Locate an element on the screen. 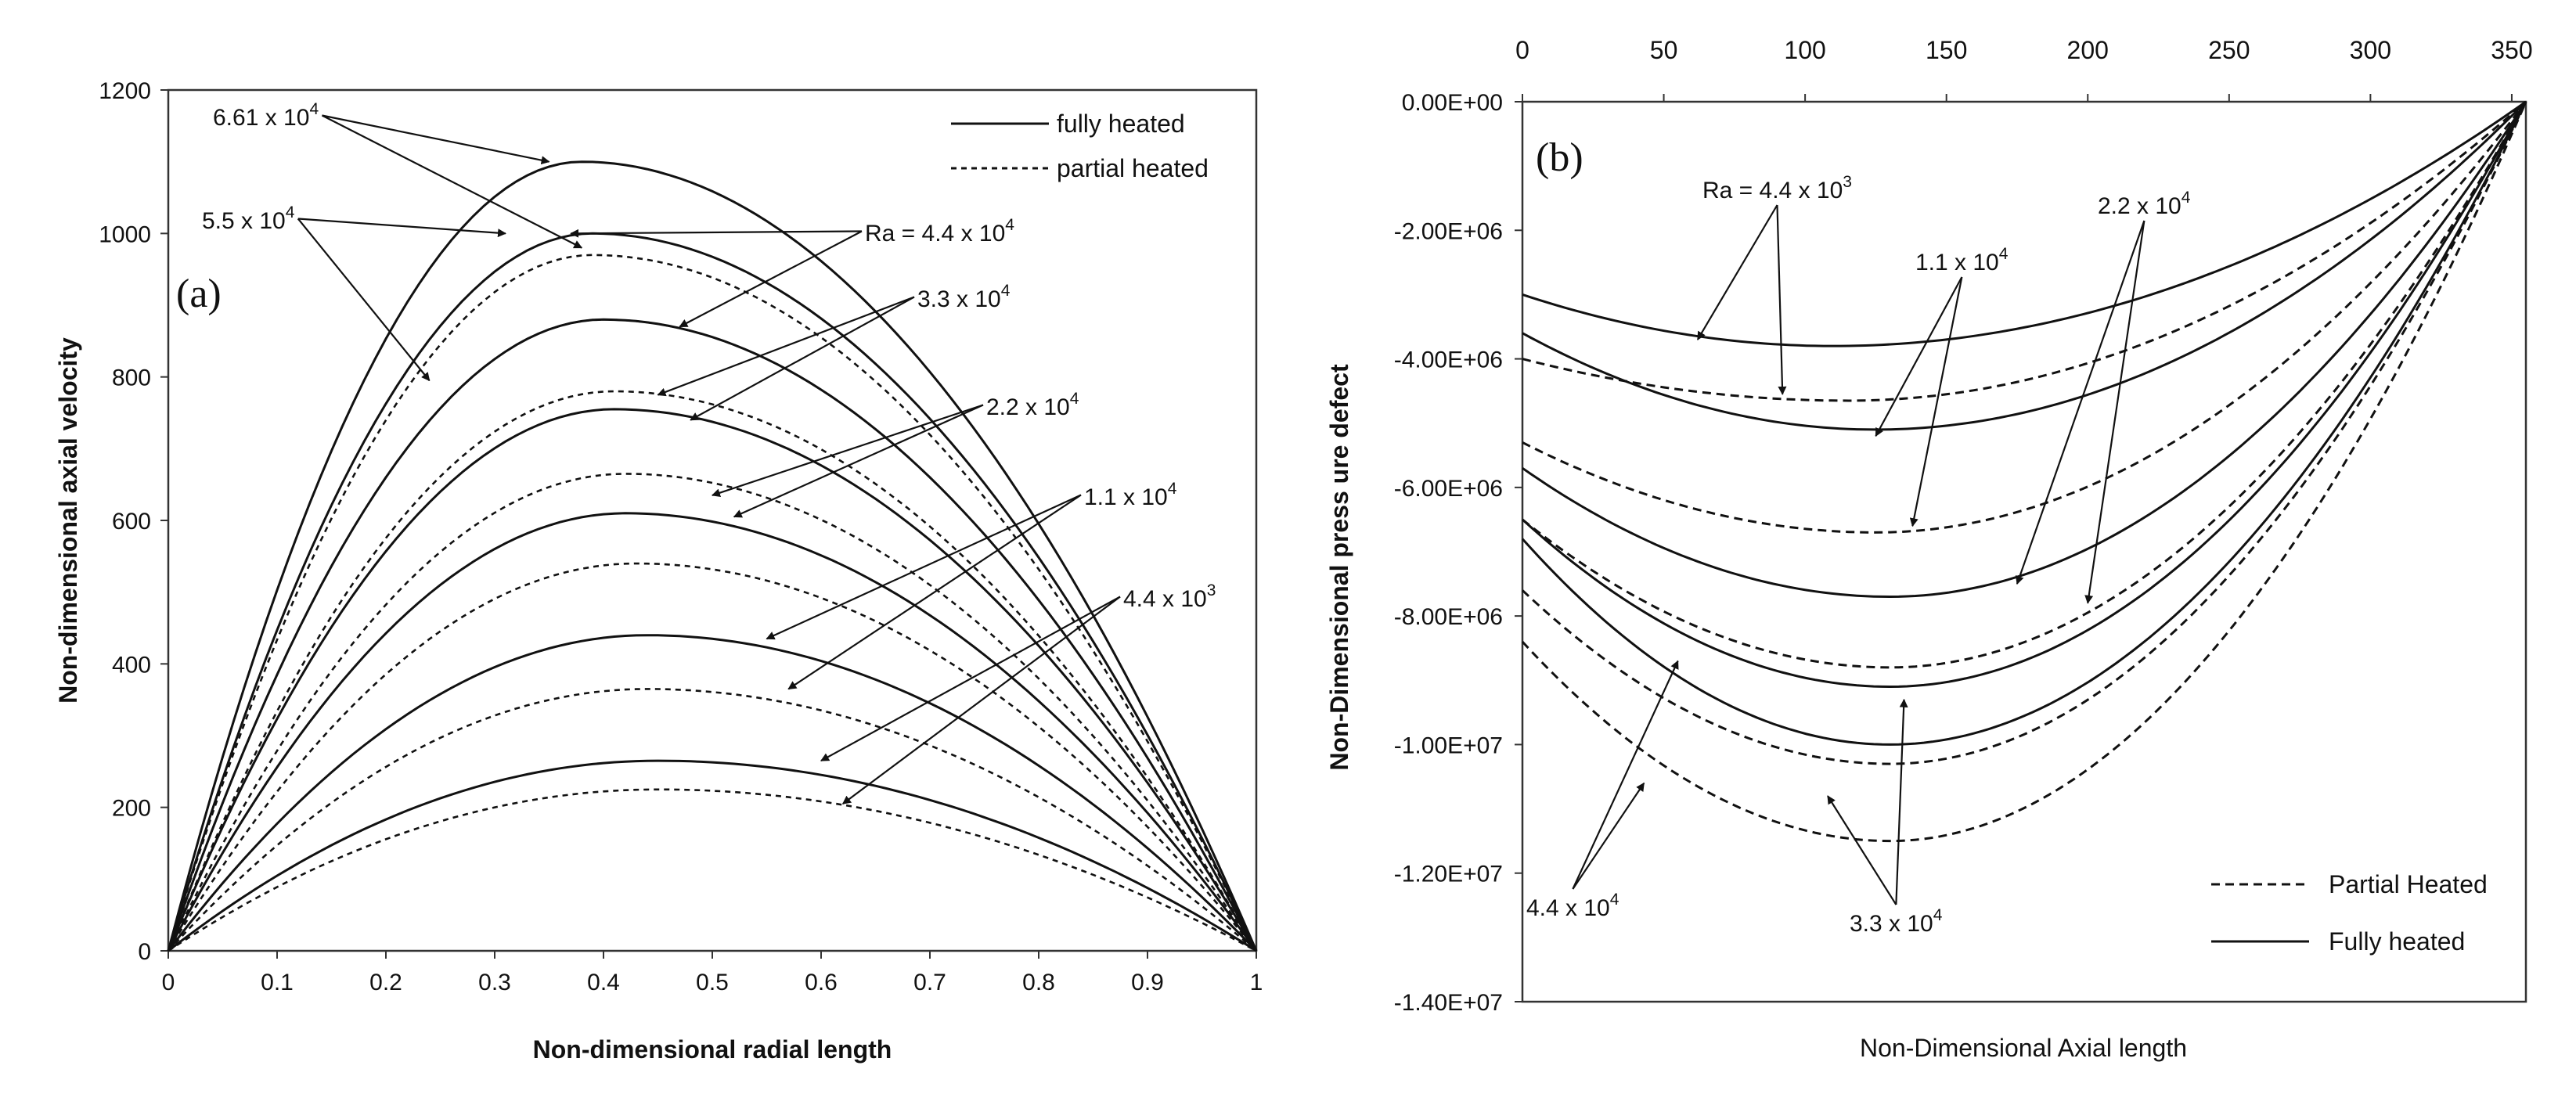  panel-b-annotation-label: 3.3 x 10⁴ is located at coordinates (1896, 921).